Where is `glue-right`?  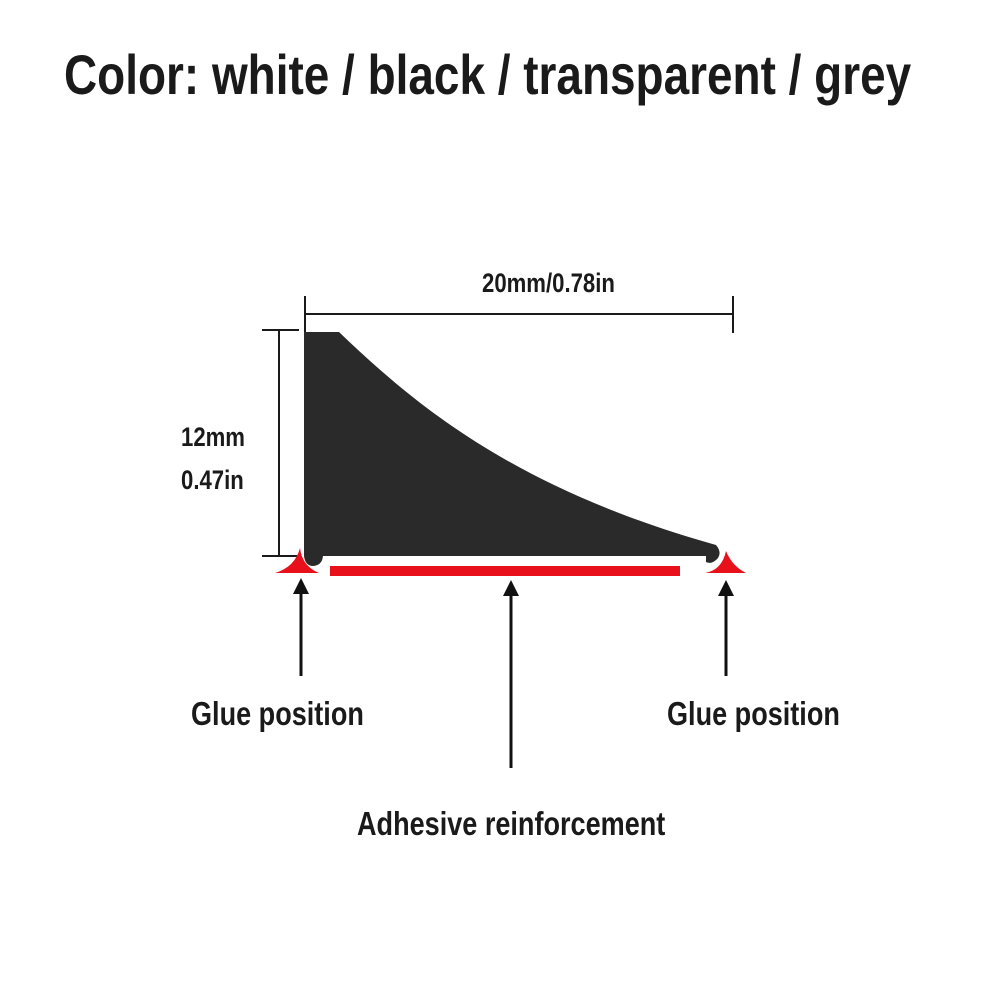 glue-right is located at coordinates (725, 562).